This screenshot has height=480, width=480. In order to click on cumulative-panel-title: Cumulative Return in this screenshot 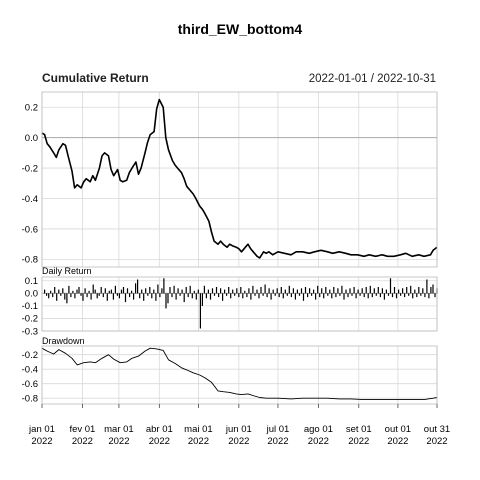, I will do `click(95, 78)`.